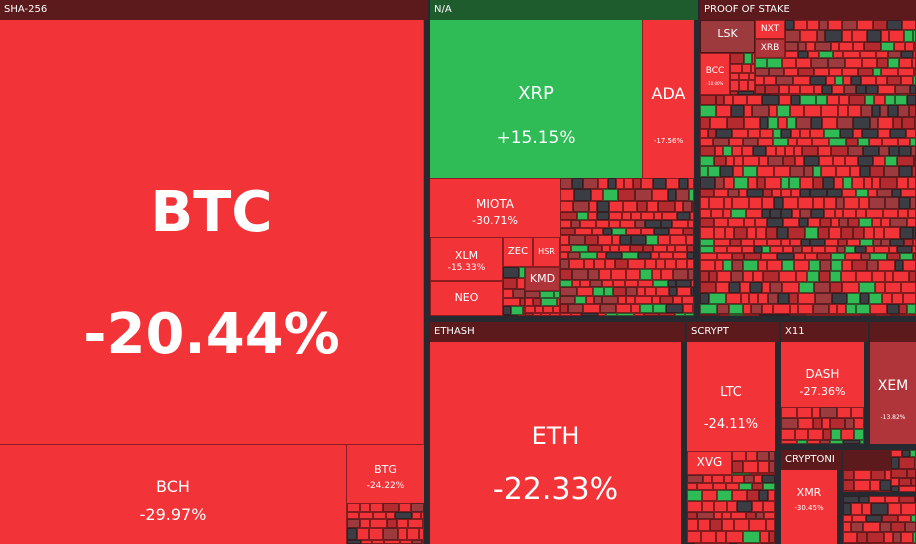 This screenshot has height=544, width=916. Describe the element at coordinates (542, 279) in the screenshot. I see `coin-tile-kmd: KMD` at that location.